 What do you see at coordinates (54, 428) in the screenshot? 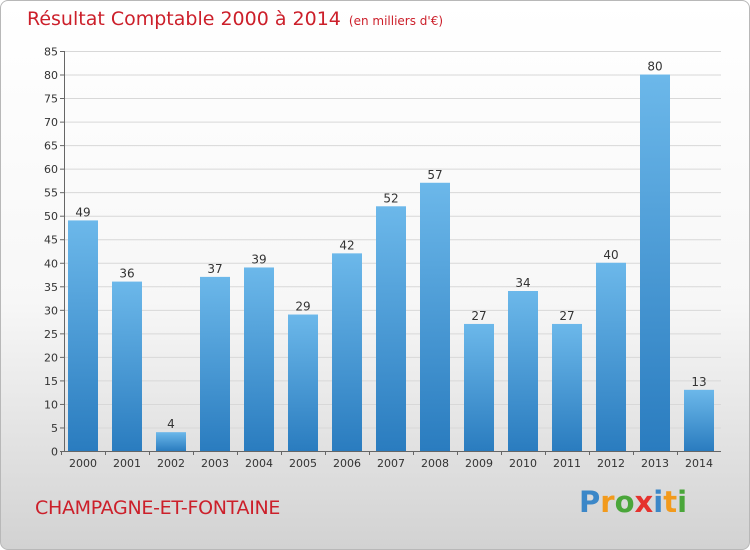
I see `y-tick-label: 5` at bounding box center [54, 428].